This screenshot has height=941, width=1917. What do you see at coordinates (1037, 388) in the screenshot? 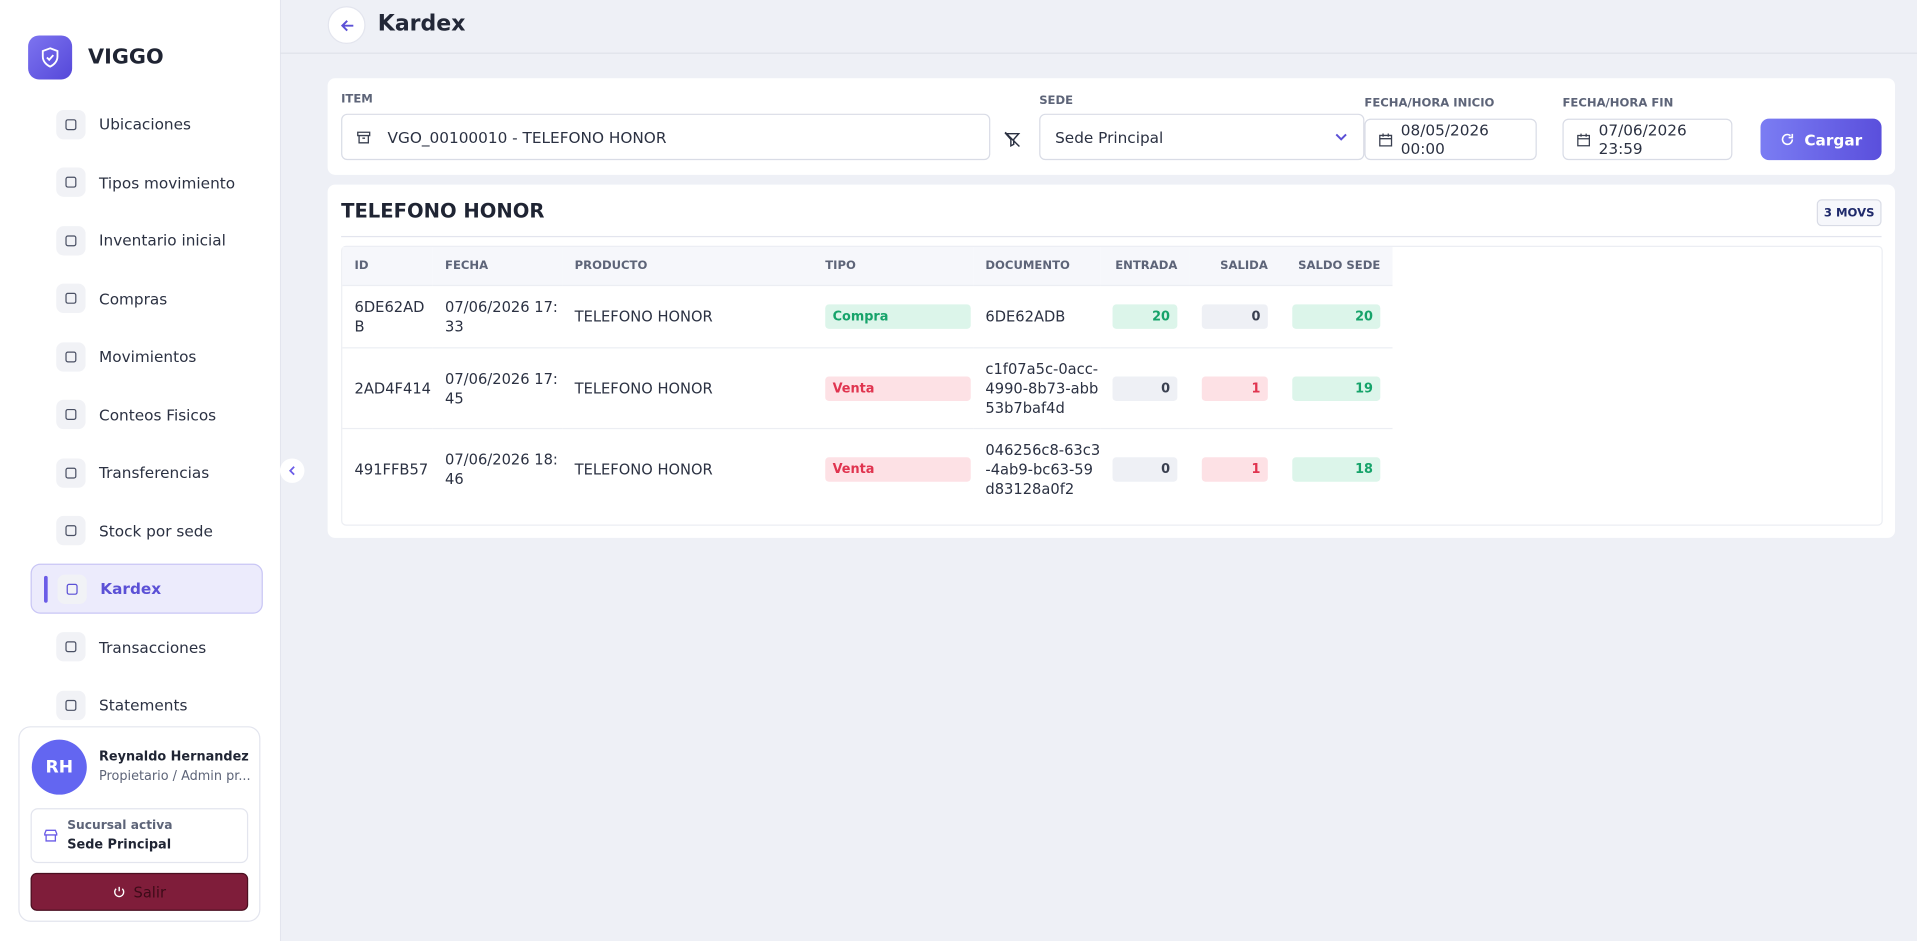
I see `cell: c1f07a5c-0acc-4990-8b73-abb53b7baf4d` at bounding box center [1037, 388].